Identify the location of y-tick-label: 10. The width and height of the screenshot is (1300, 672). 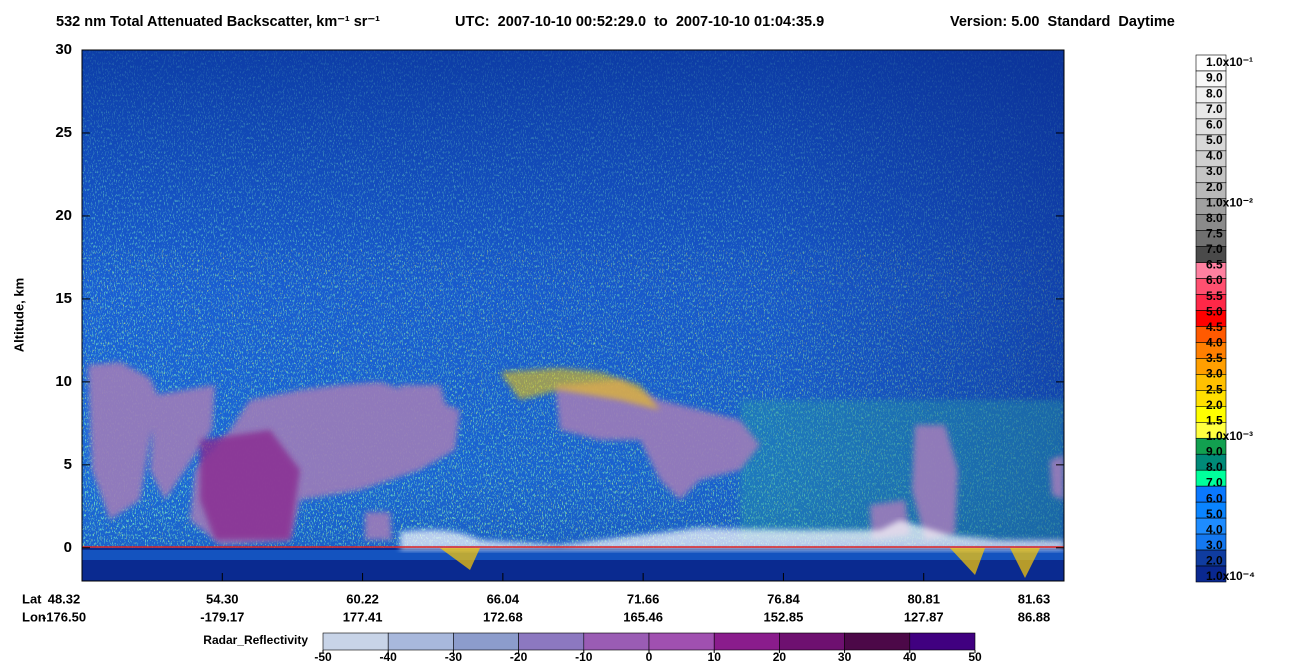
(63, 381).